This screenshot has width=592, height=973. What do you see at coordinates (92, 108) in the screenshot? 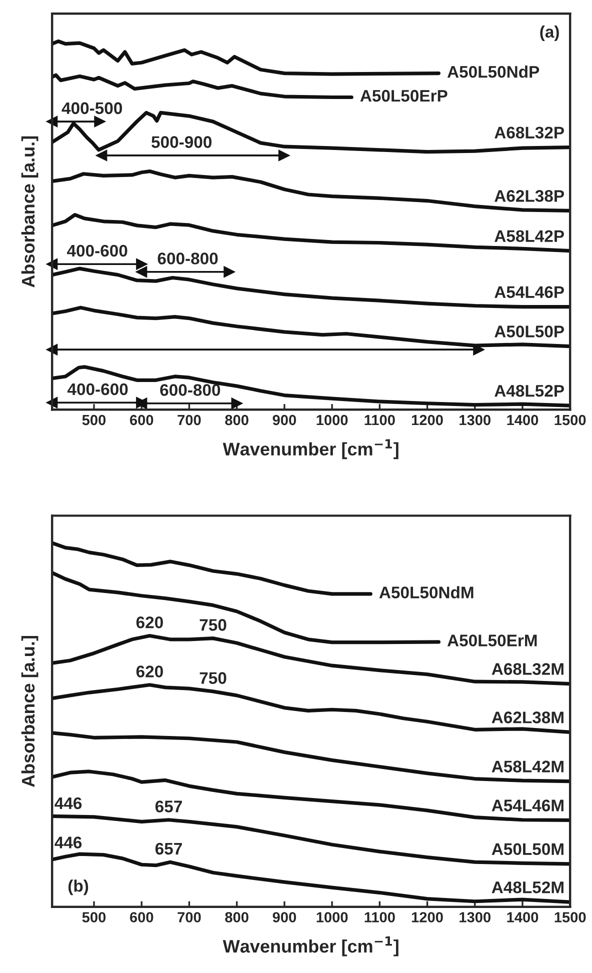
I see `annotation: 400-500` at bounding box center [92, 108].